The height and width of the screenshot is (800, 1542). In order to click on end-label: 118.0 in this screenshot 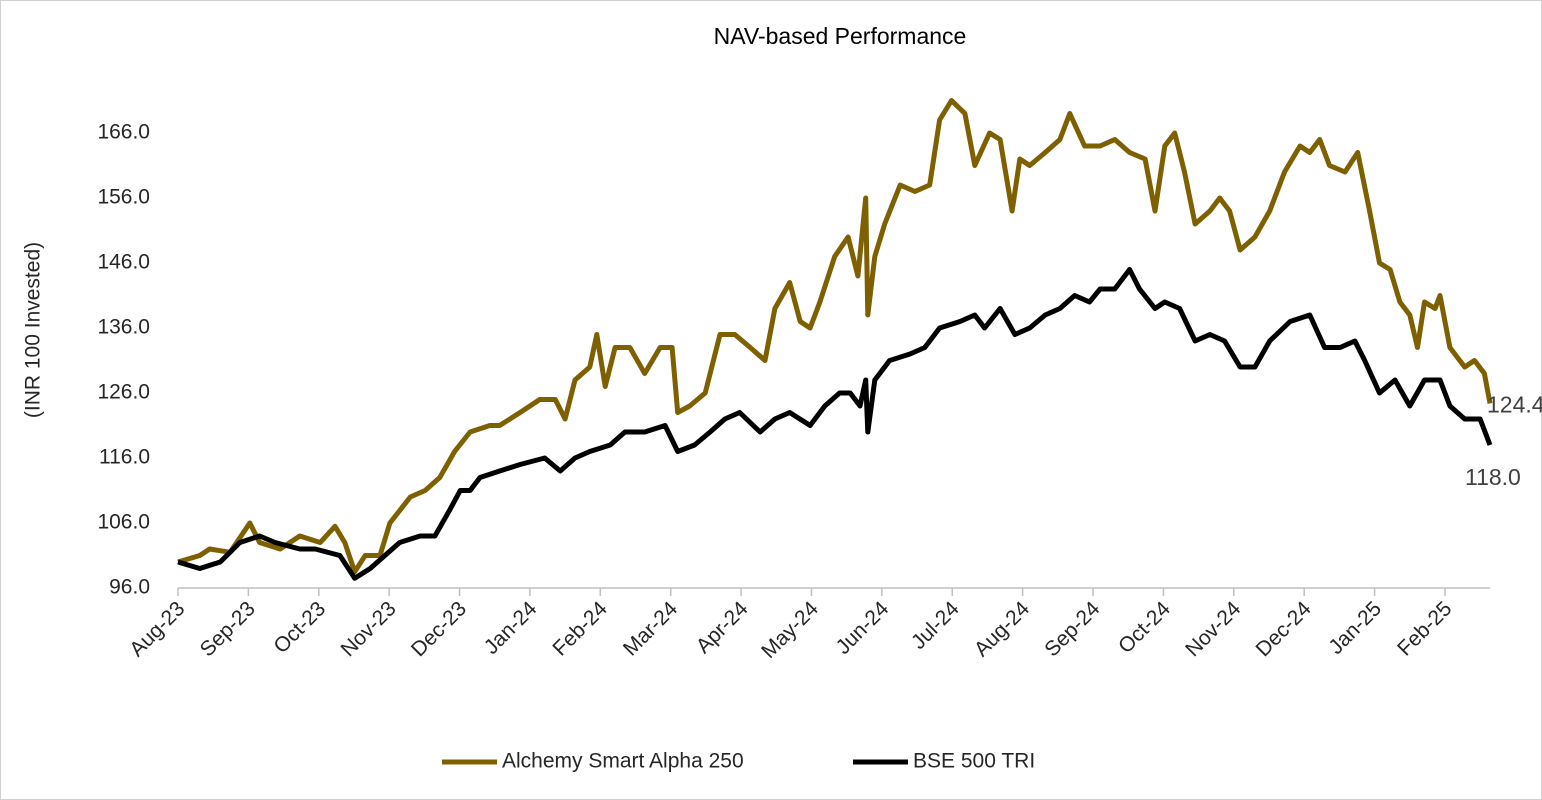, I will do `click(1493, 477)`.